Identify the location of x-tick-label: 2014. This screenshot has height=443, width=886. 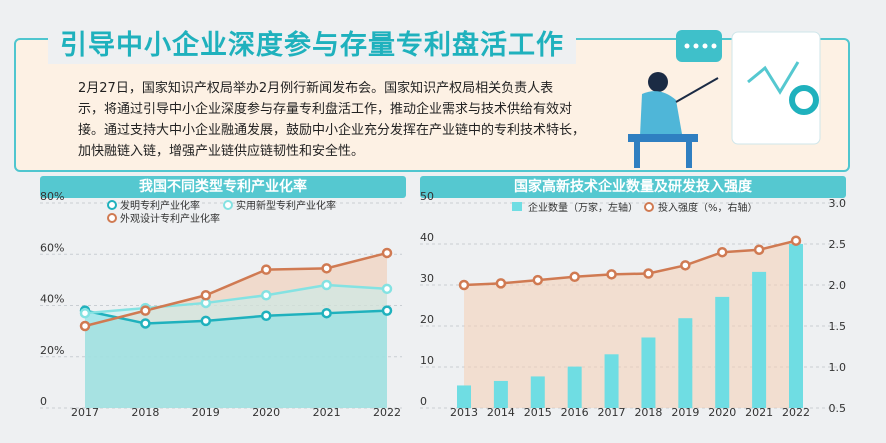
(501, 412).